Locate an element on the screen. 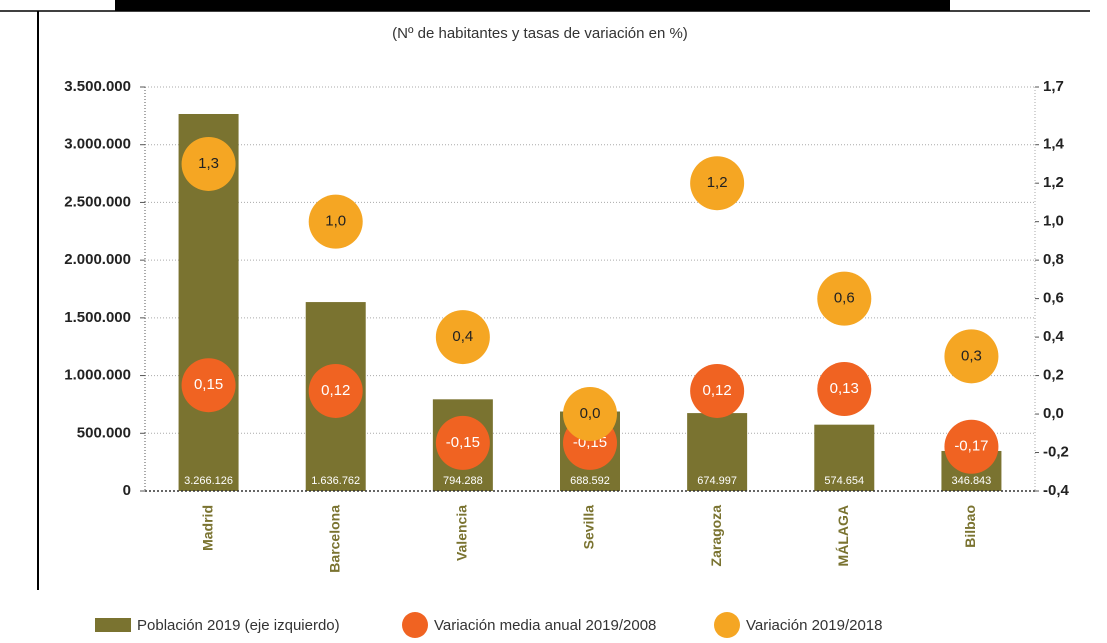 The width and height of the screenshot is (1107, 643). x-tick-label: Zaragoza is located at coordinates (716, 536).